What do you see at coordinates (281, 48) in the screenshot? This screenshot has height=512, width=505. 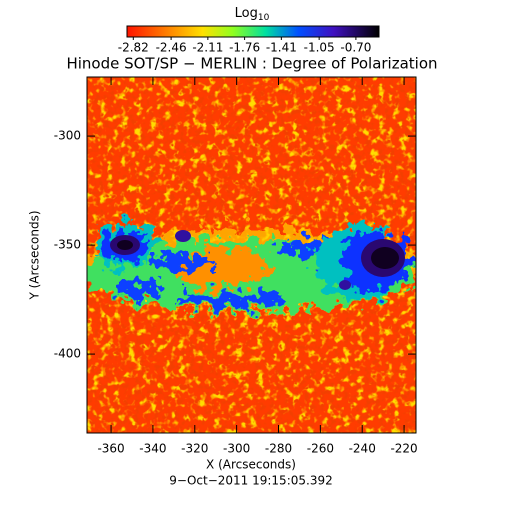 I see `colorbar-tick-label: -1.41` at bounding box center [281, 48].